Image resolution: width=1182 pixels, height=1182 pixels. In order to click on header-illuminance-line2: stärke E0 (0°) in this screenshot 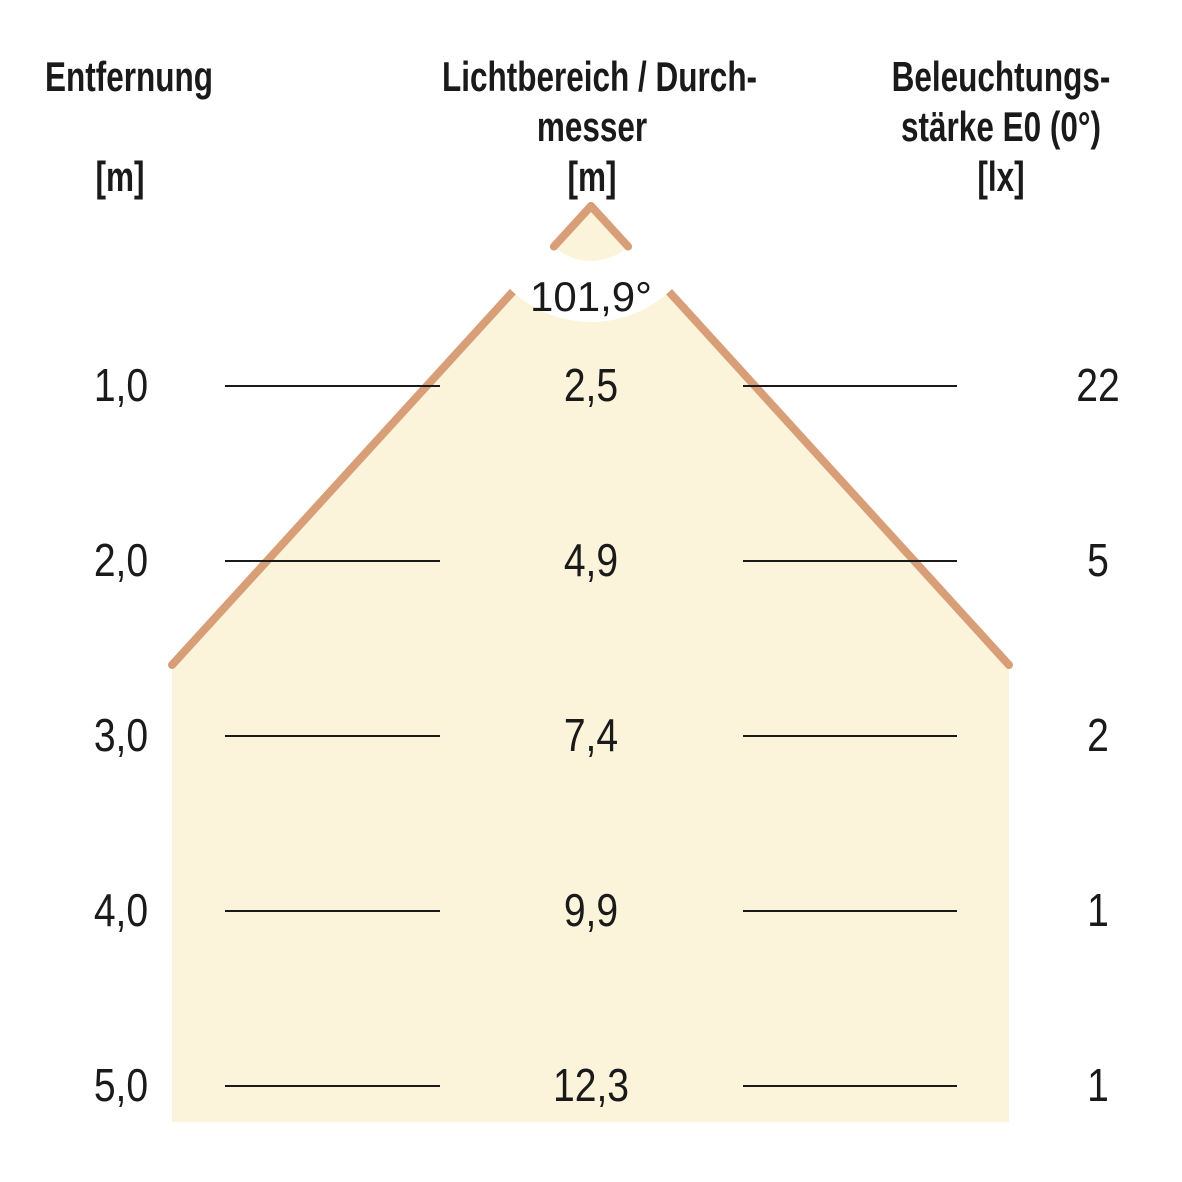, I will do `click(1001, 126)`.